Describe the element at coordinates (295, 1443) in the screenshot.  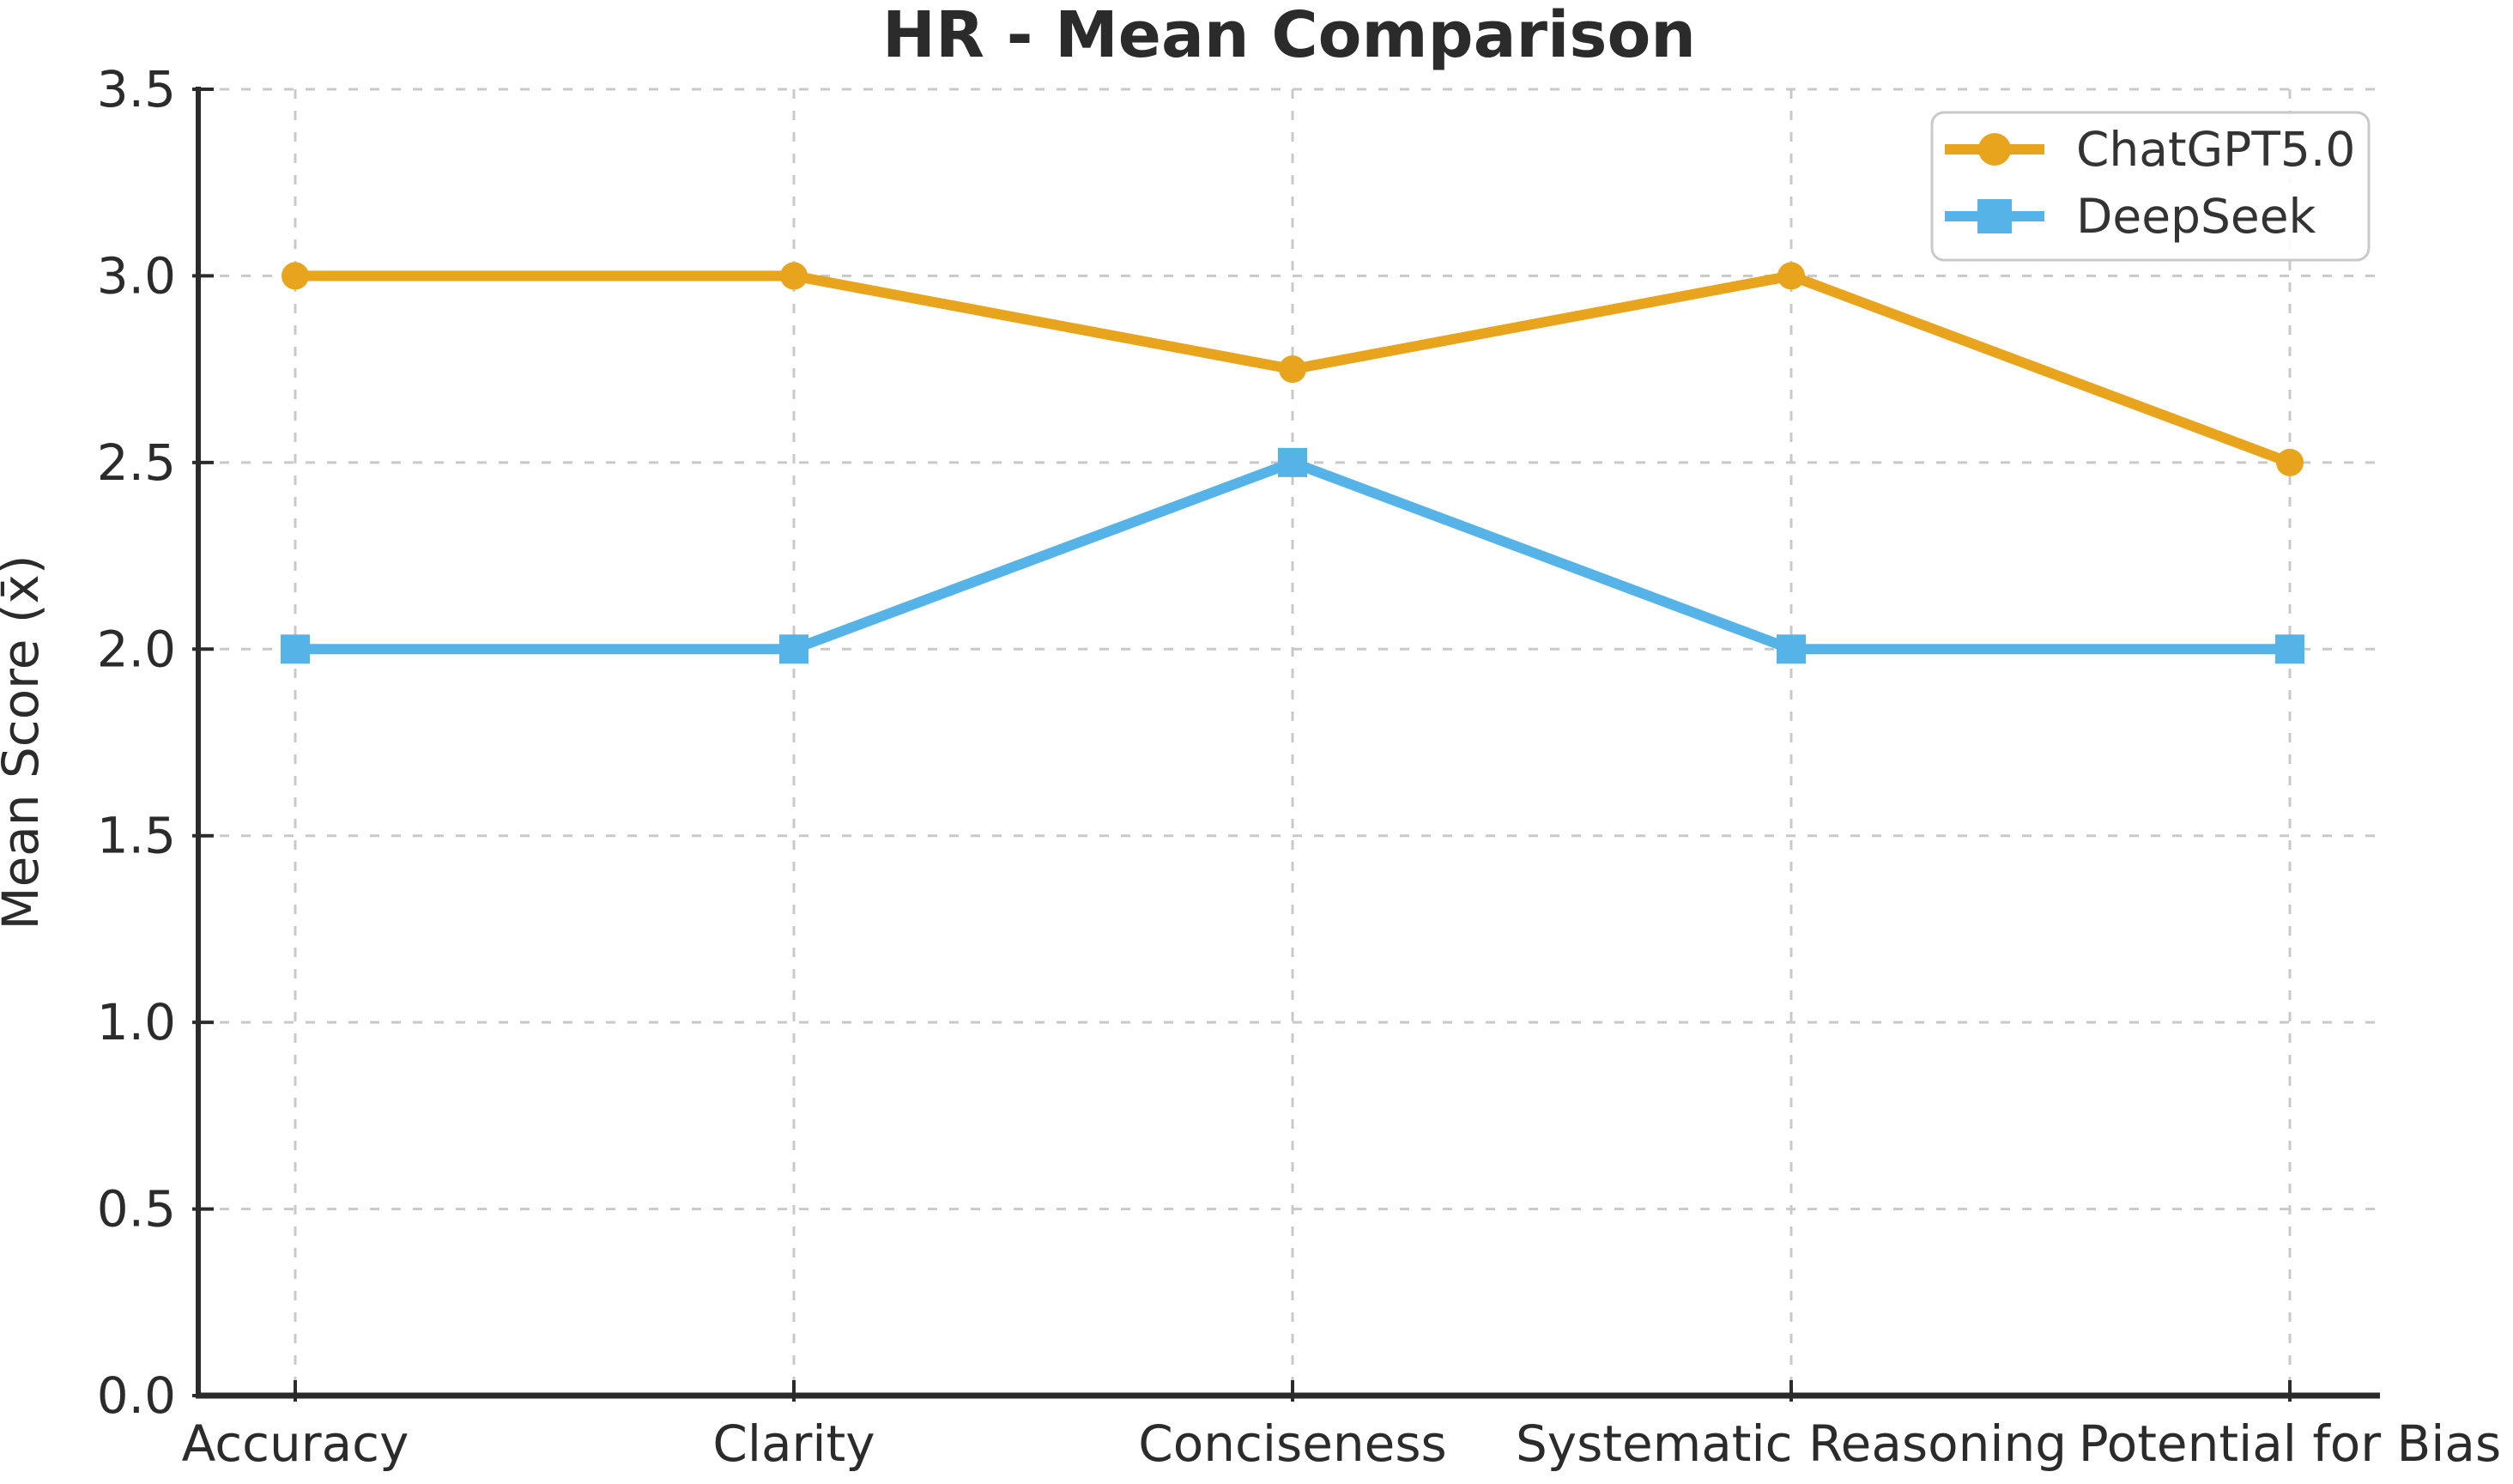
I see `x-tick-label: Accuracy` at that location.